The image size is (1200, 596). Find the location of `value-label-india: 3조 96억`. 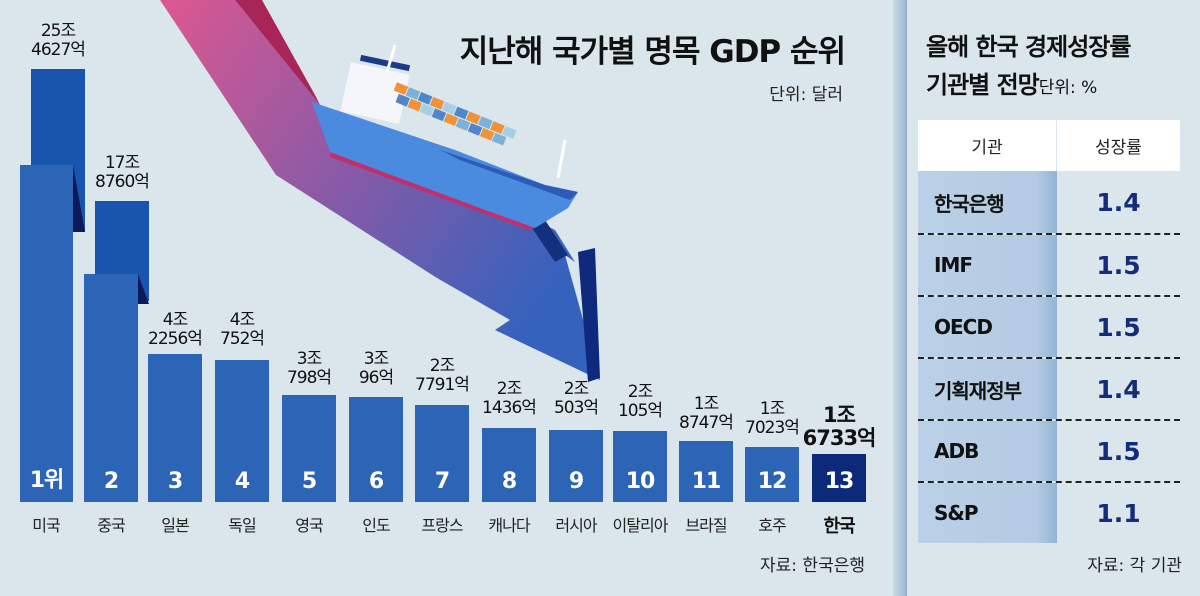

value-label-india: 3조 96억 is located at coordinates (376, 369).